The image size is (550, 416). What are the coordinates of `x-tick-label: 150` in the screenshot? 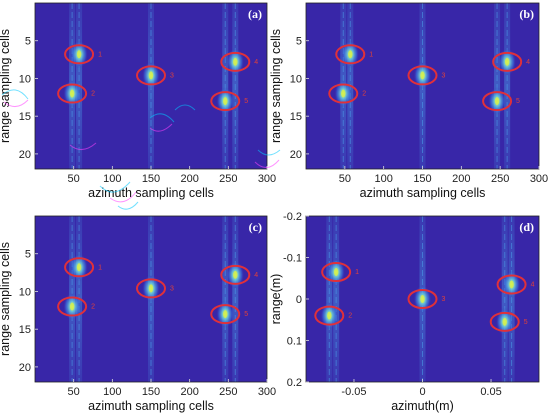 It's located at (151, 179).